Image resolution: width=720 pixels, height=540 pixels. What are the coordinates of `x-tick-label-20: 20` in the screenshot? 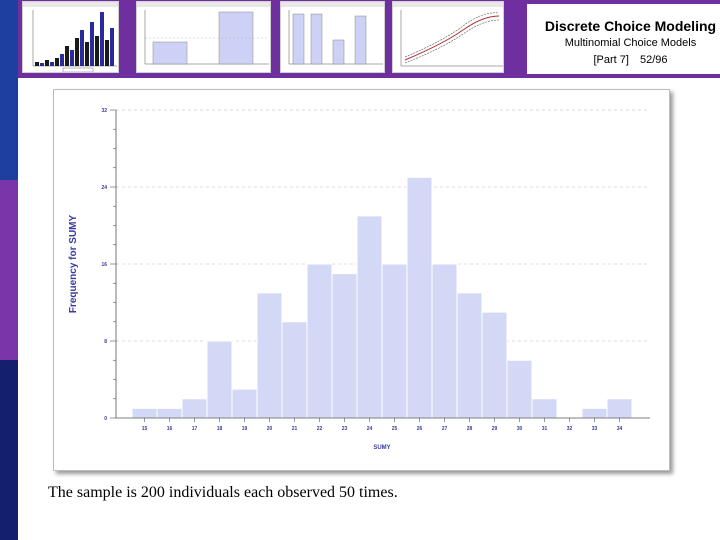 It's located at (270, 429).